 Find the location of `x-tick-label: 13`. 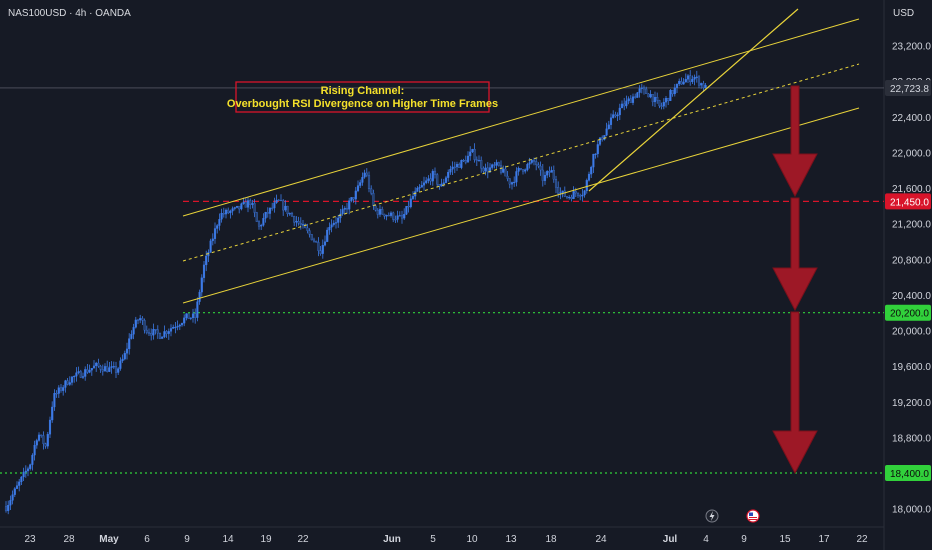

x-tick-label: 13 is located at coordinates (511, 539).